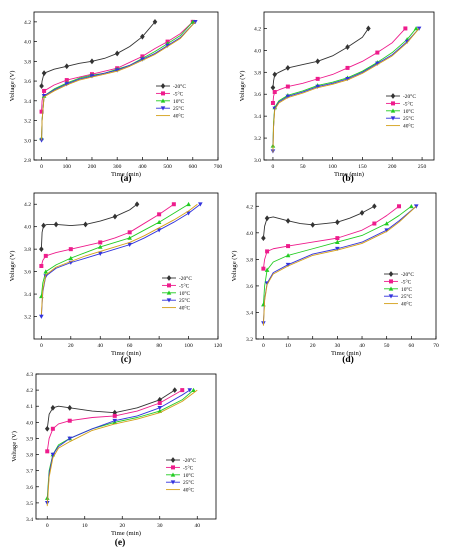  Describe the element at coordinates (177, 293) in the screenshot. I see `legend: -20°C-5°C10°C25°C40°C` at that location.